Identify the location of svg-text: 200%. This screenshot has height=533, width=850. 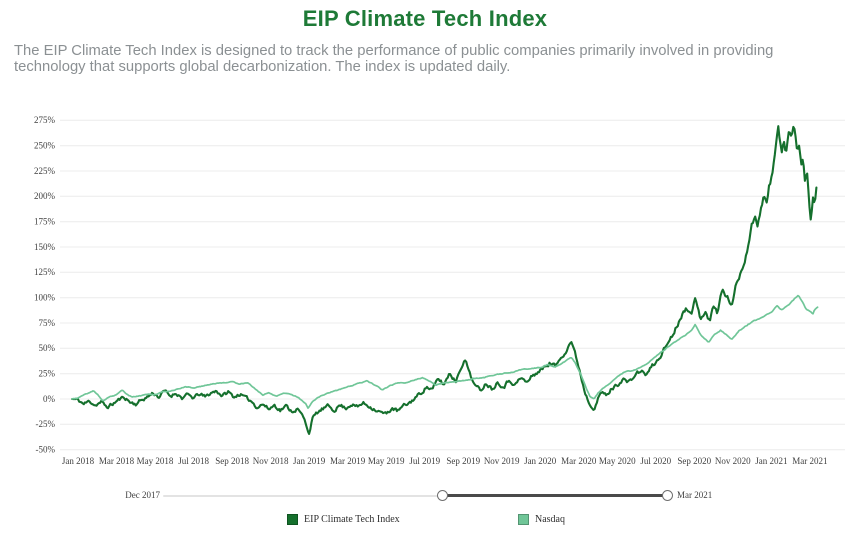
(45, 196).